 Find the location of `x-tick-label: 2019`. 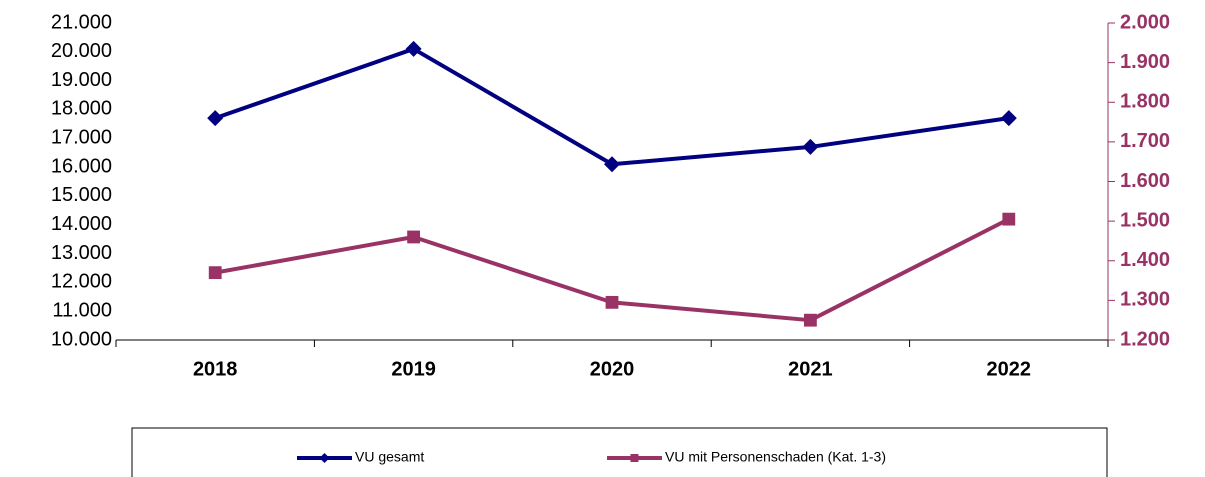

x-tick-label: 2019 is located at coordinates (413, 369).